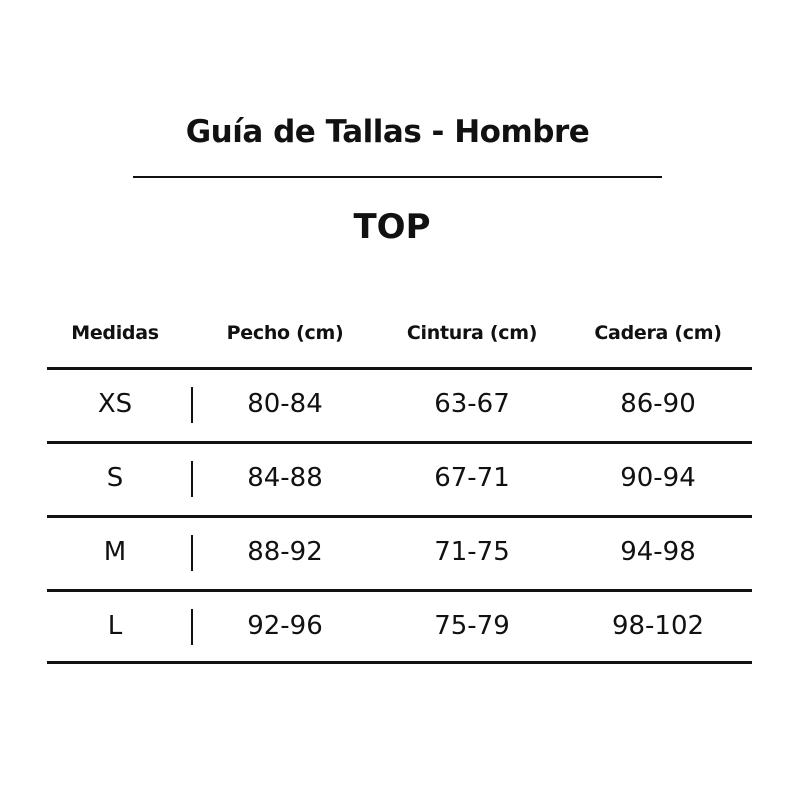 The width and height of the screenshot is (800, 800). Describe the element at coordinates (115, 333) in the screenshot. I see `column-header: Medidas` at that location.